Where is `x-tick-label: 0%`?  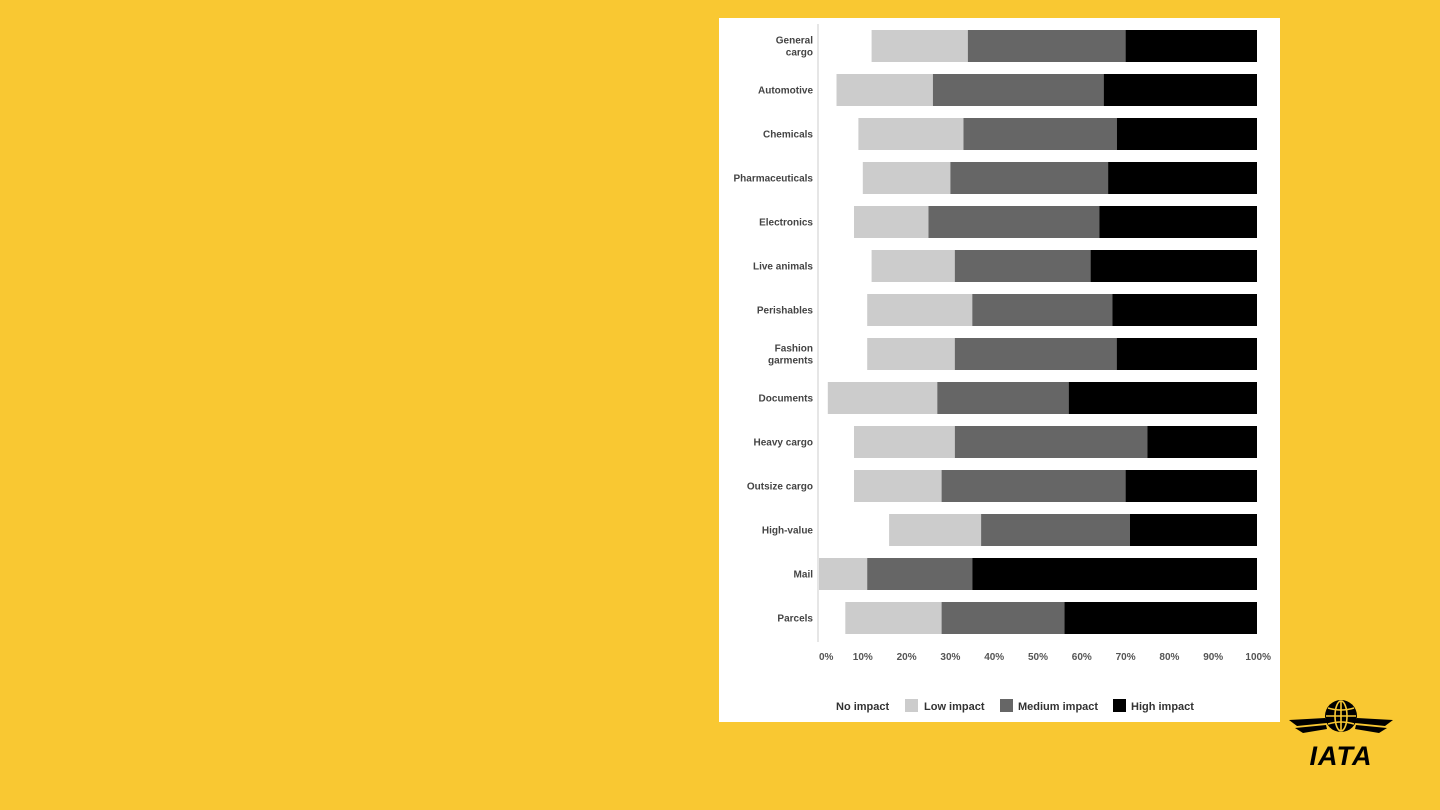 x-tick-label: 0% is located at coordinates (826, 657).